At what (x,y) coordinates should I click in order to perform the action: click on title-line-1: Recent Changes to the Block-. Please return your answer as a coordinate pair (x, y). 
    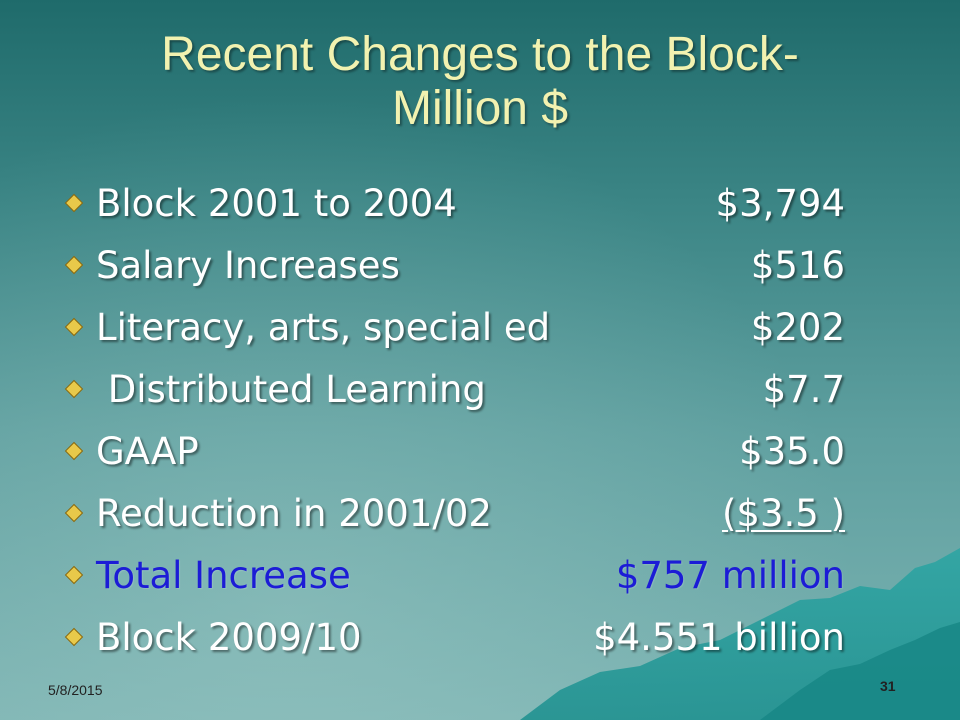
    Looking at the image, I should click on (480, 54).